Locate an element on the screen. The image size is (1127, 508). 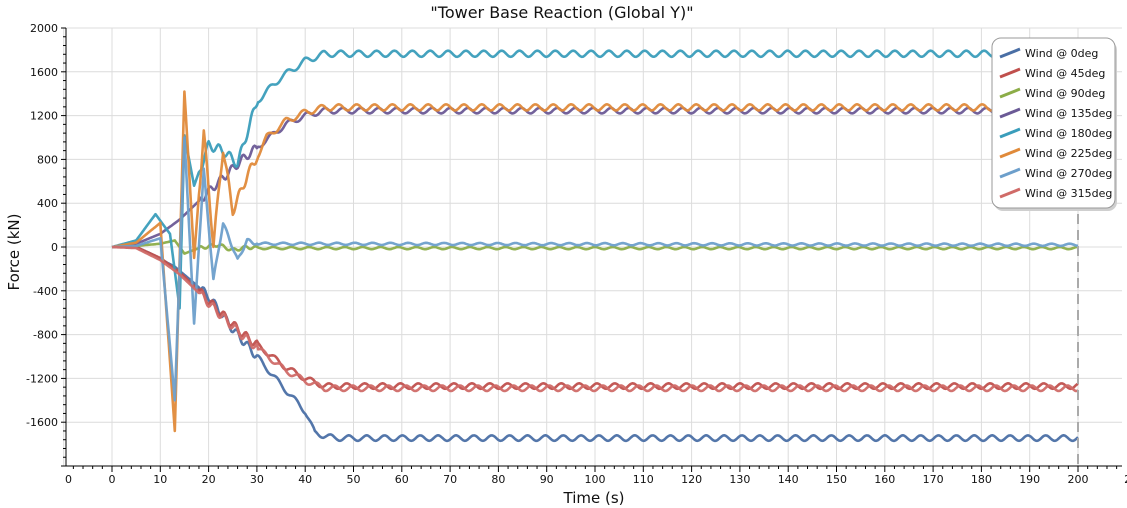
series-line-wind-90deg is located at coordinates (595, 247).